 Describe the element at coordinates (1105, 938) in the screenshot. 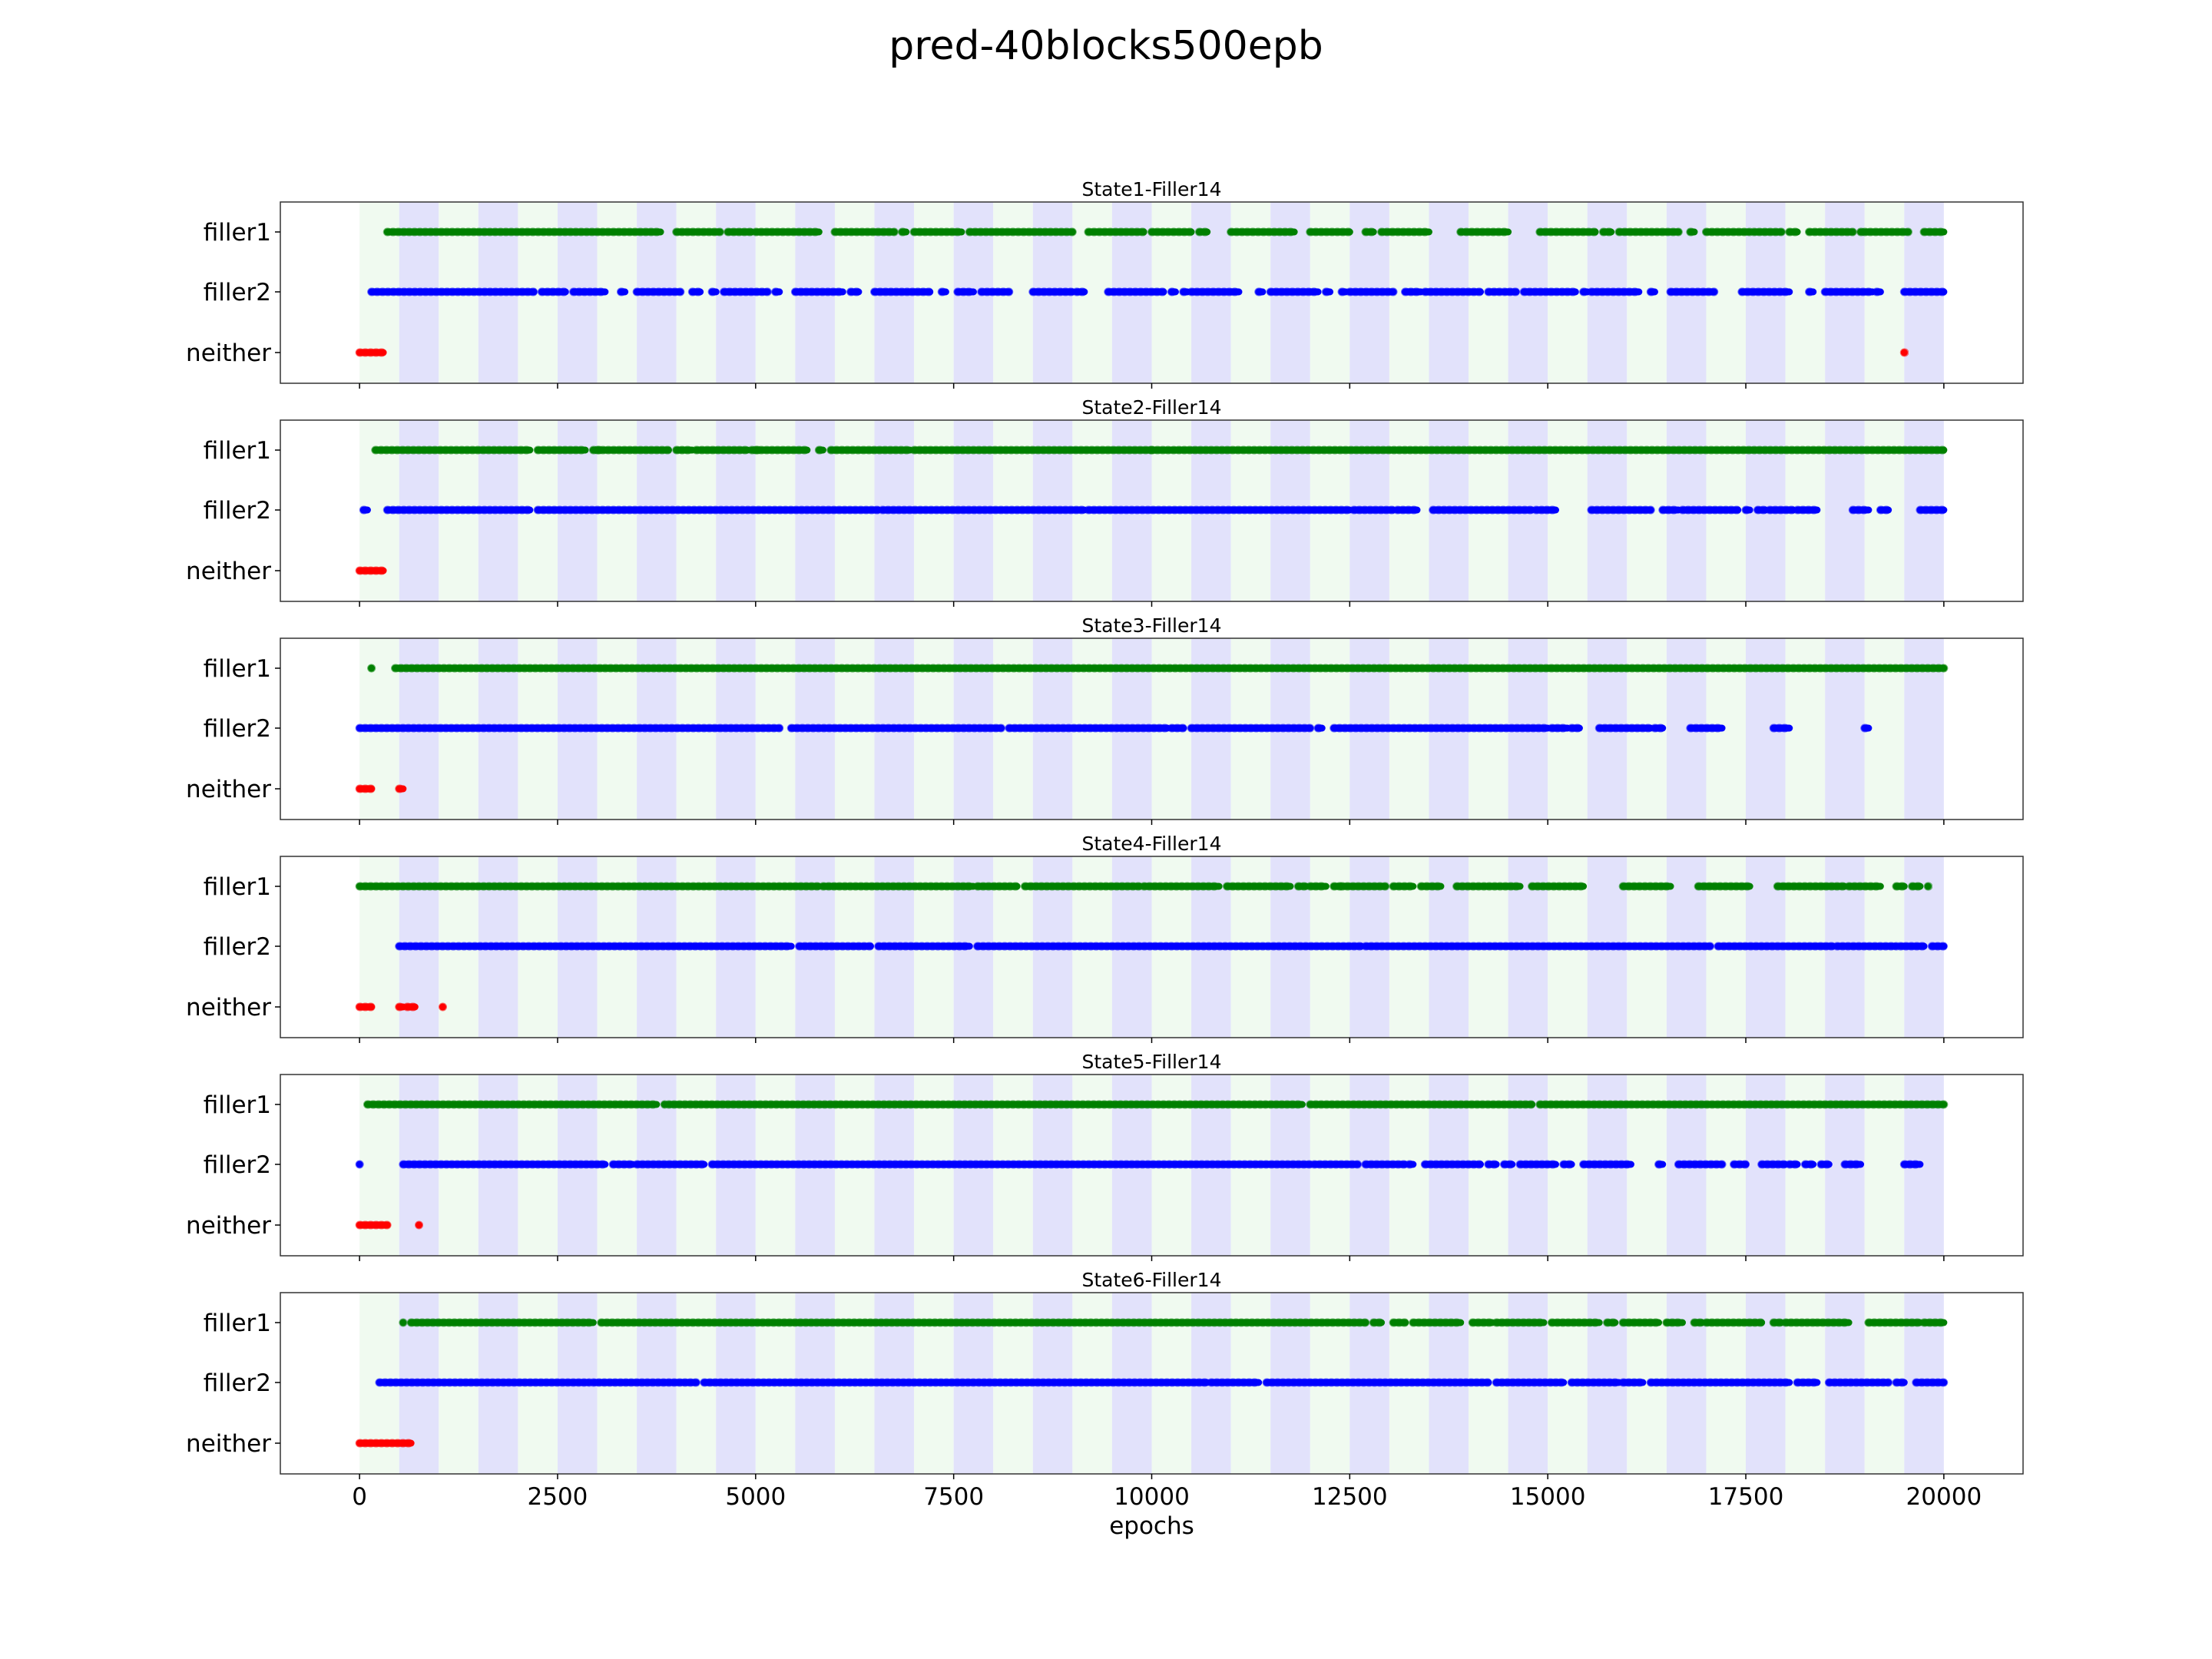

I see `subplot-4: filler1 filler2 neither State4-Filler14` at that location.